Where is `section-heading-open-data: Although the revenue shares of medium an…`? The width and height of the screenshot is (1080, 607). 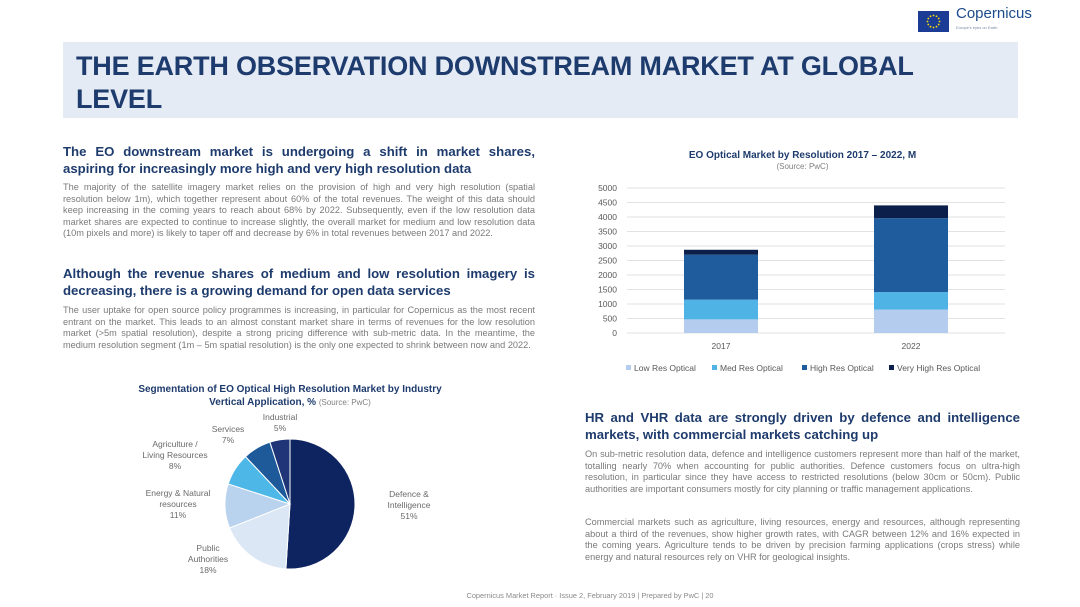
section-heading-open-data: Although the revenue shares of medium an… is located at coordinates (299, 282).